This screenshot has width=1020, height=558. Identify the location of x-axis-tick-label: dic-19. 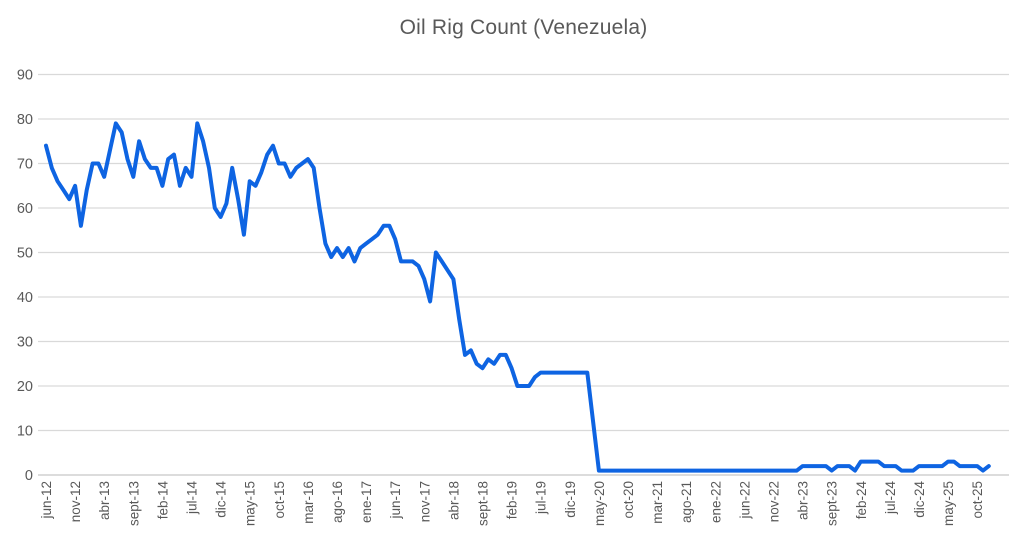
(570, 499).